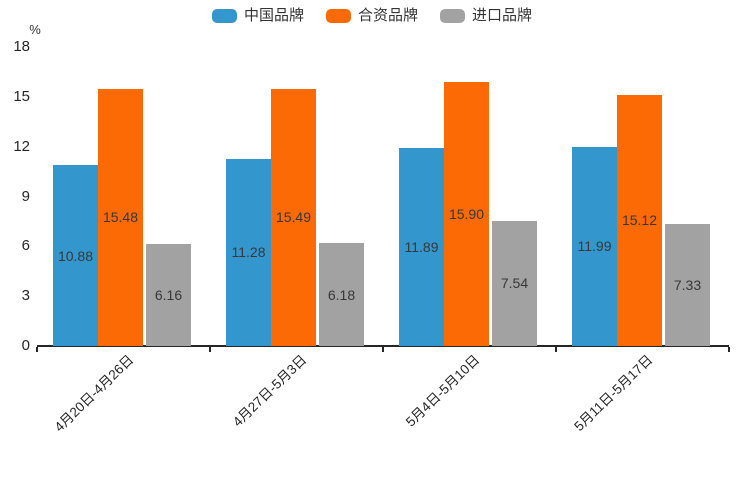 The height and width of the screenshot is (496, 744). I want to click on bar-value-label: 11.89, so click(421, 247).